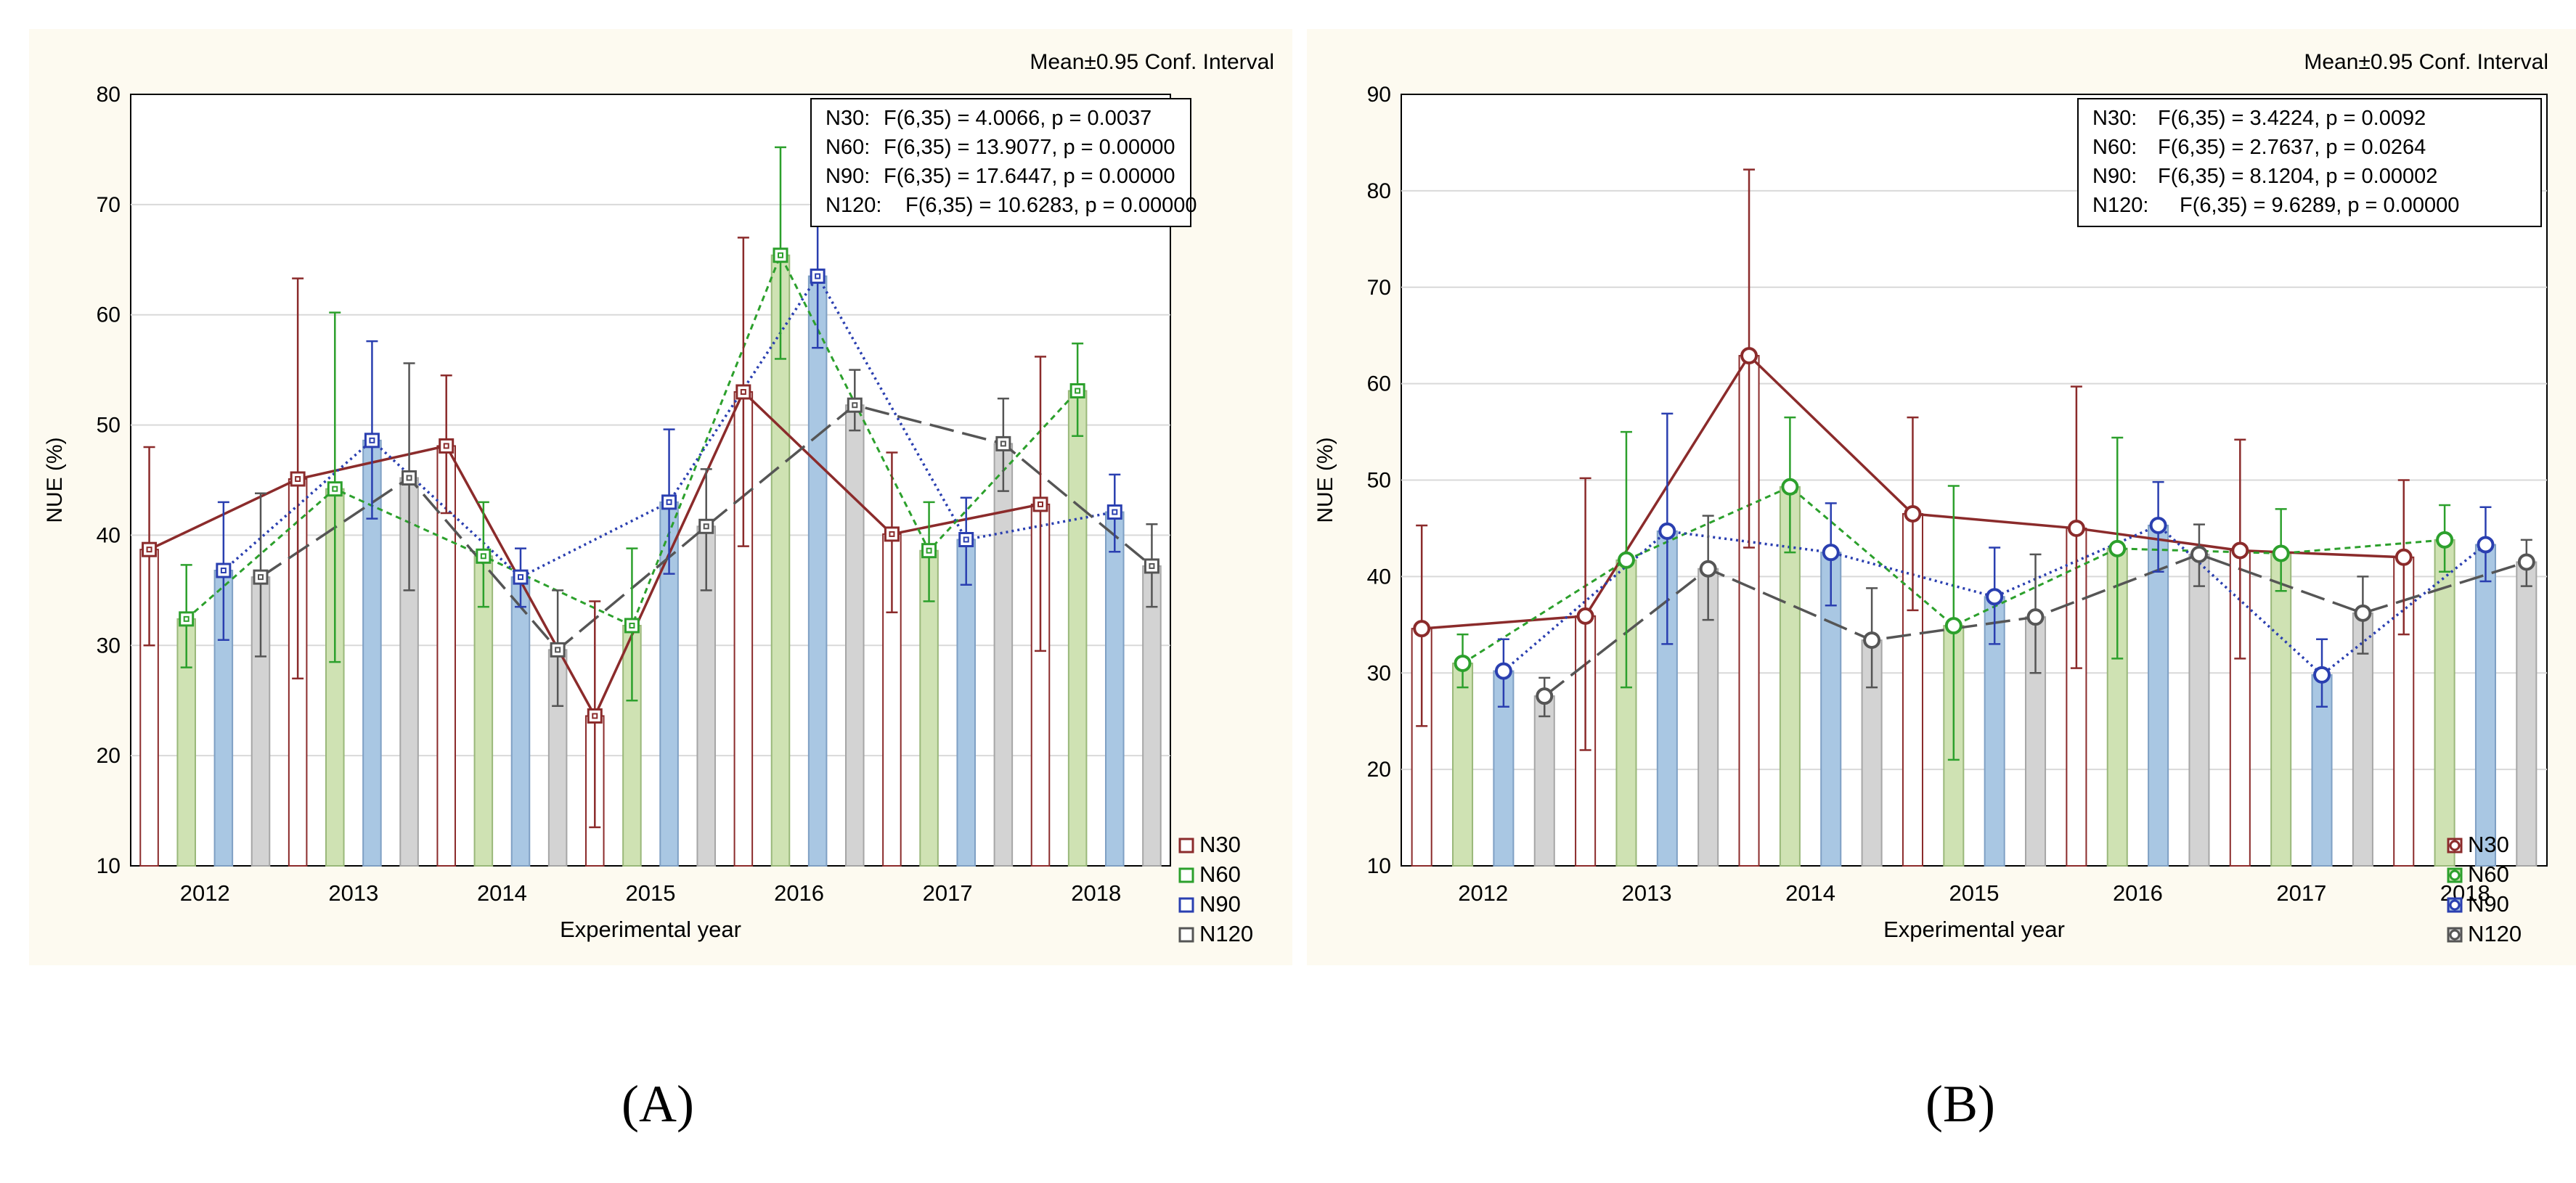 The image size is (2576, 1183). What do you see at coordinates (1018, 118) in the screenshot?
I see `stats-text: F(6,35) = 4.0066, p = 0.0037` at bounding box center [1018, 118].